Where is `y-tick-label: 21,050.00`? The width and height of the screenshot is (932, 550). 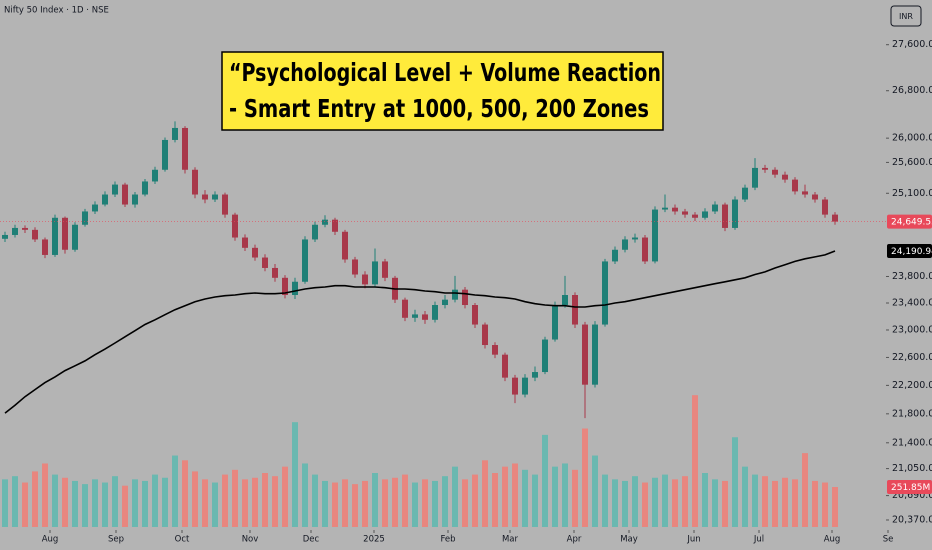
y-tick-label: 21,050.00 is located at coordinates (912, 468).